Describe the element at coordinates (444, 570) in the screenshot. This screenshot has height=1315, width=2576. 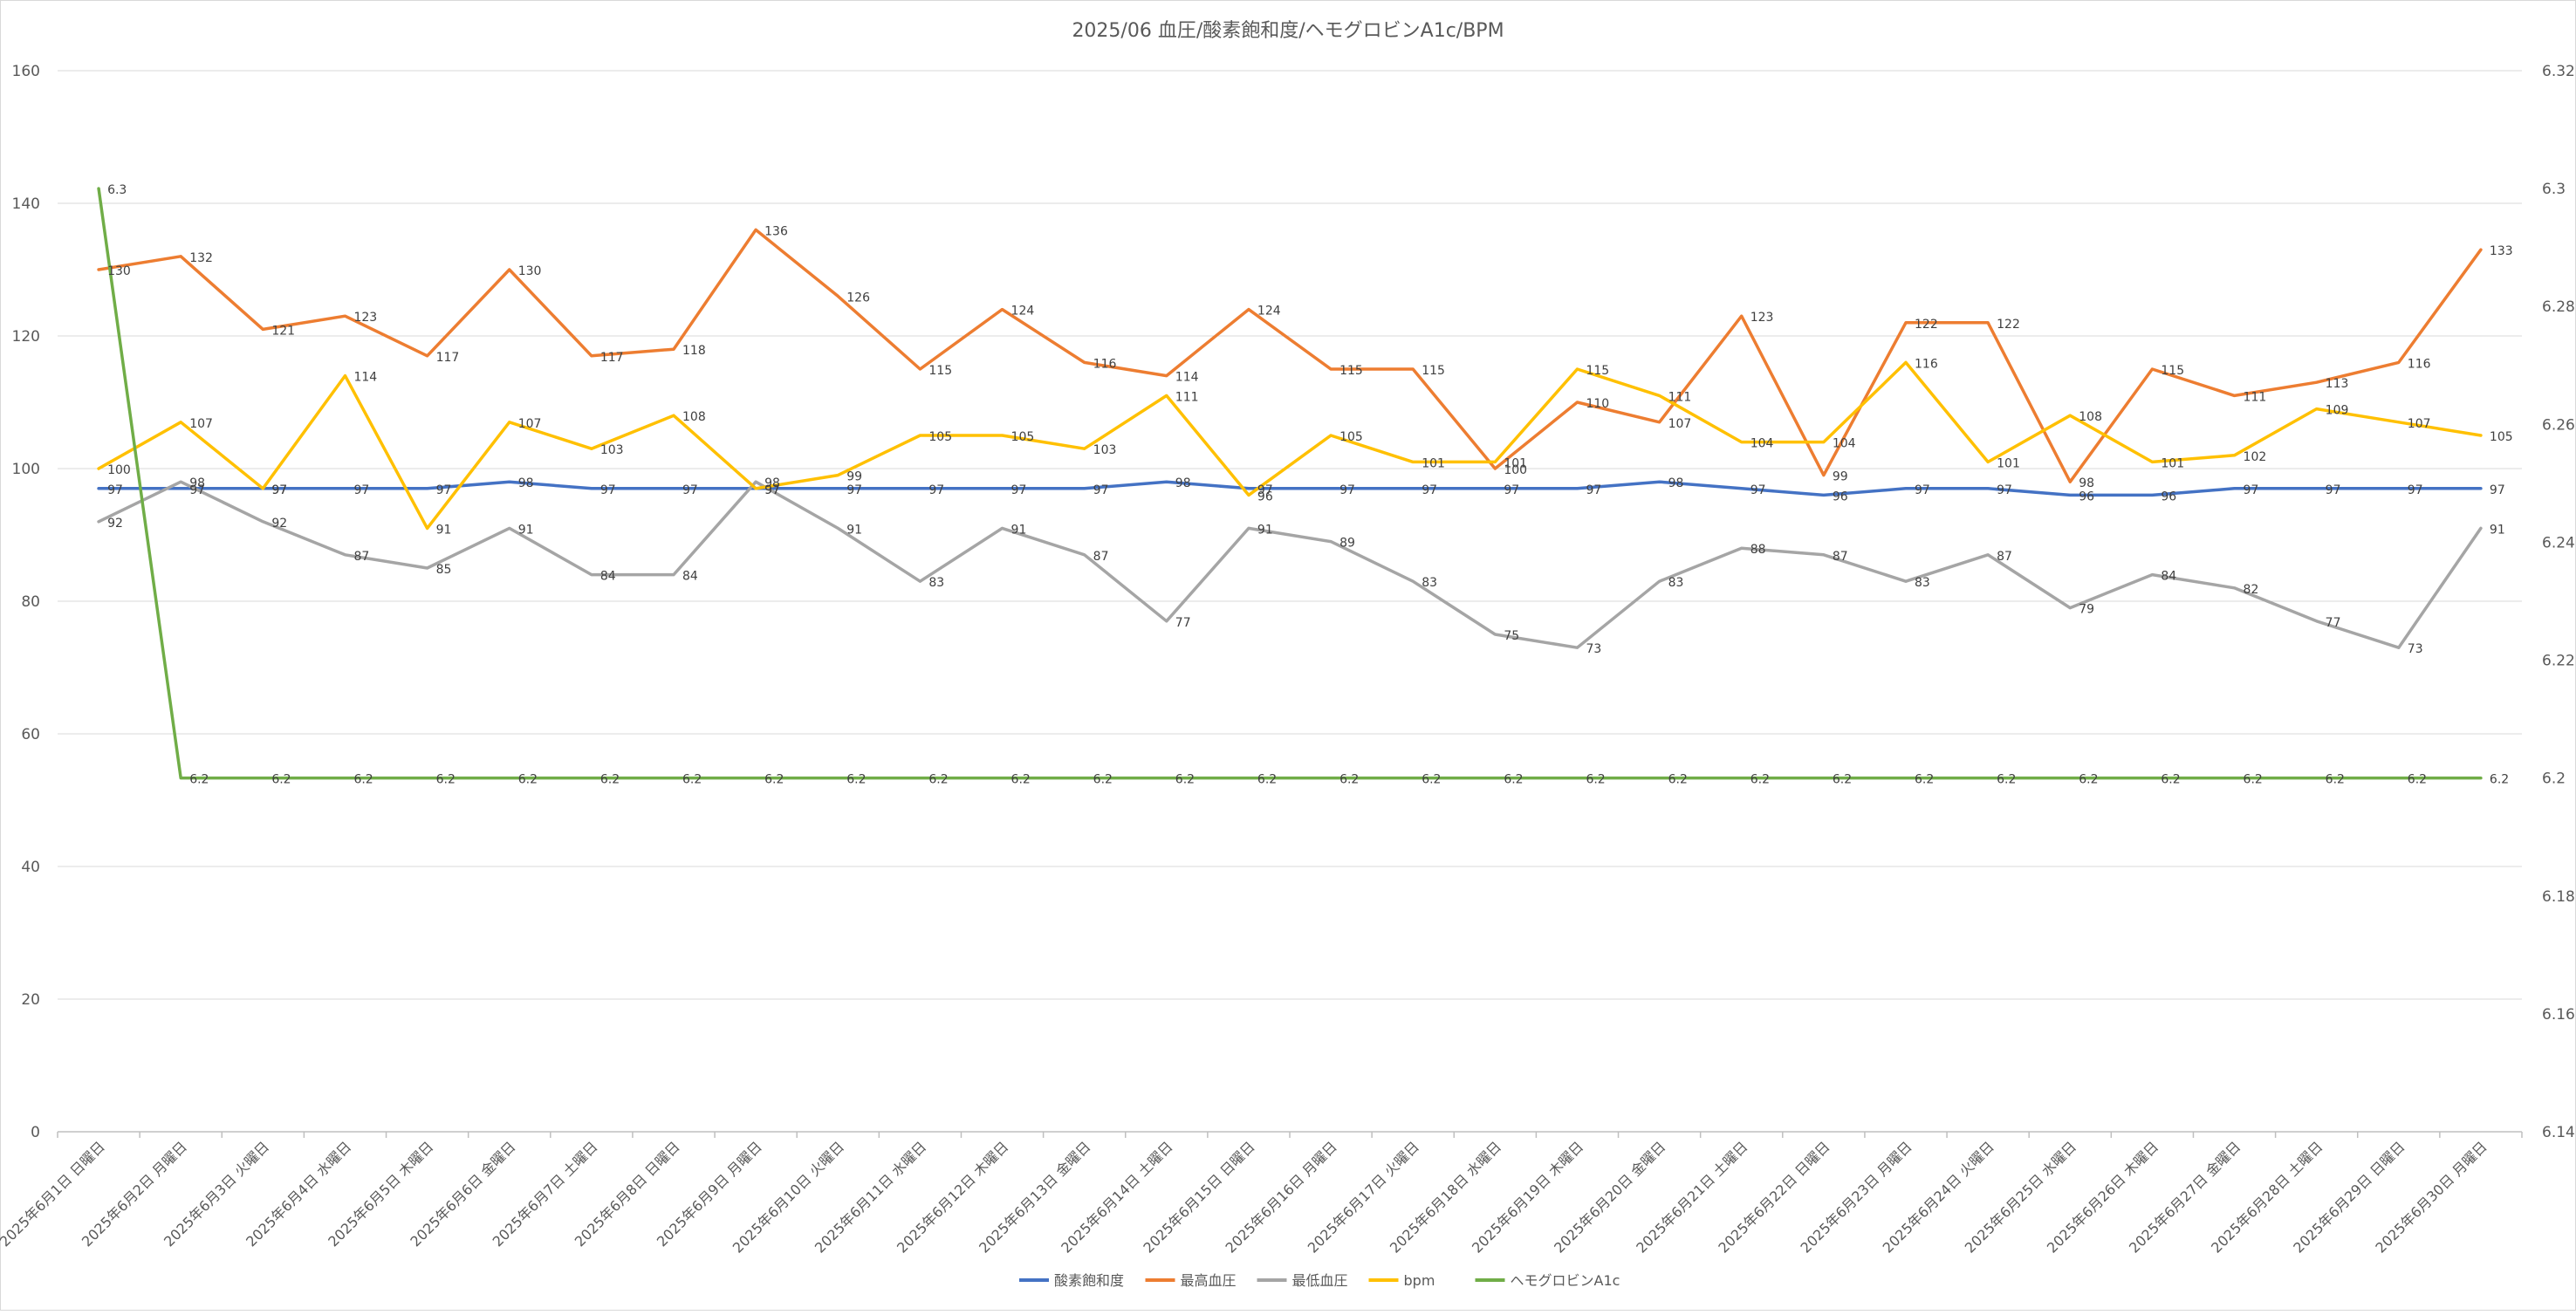
I see `data-label: 85` at that location.